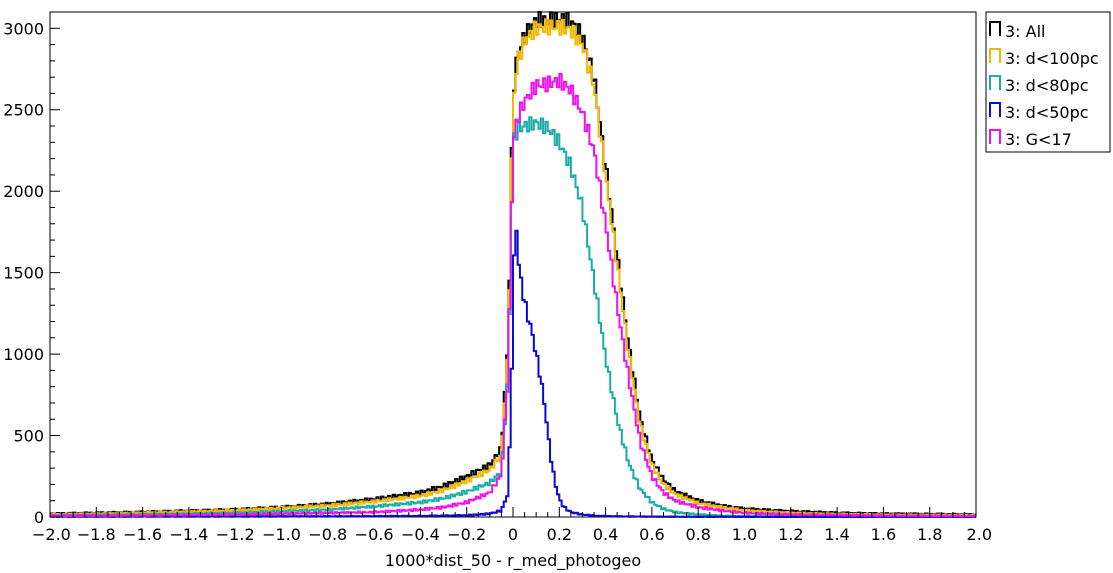  Describe the element at coordinates (51, 534) in the screenshot. I see `x-tick-label: −2.0` at that location.